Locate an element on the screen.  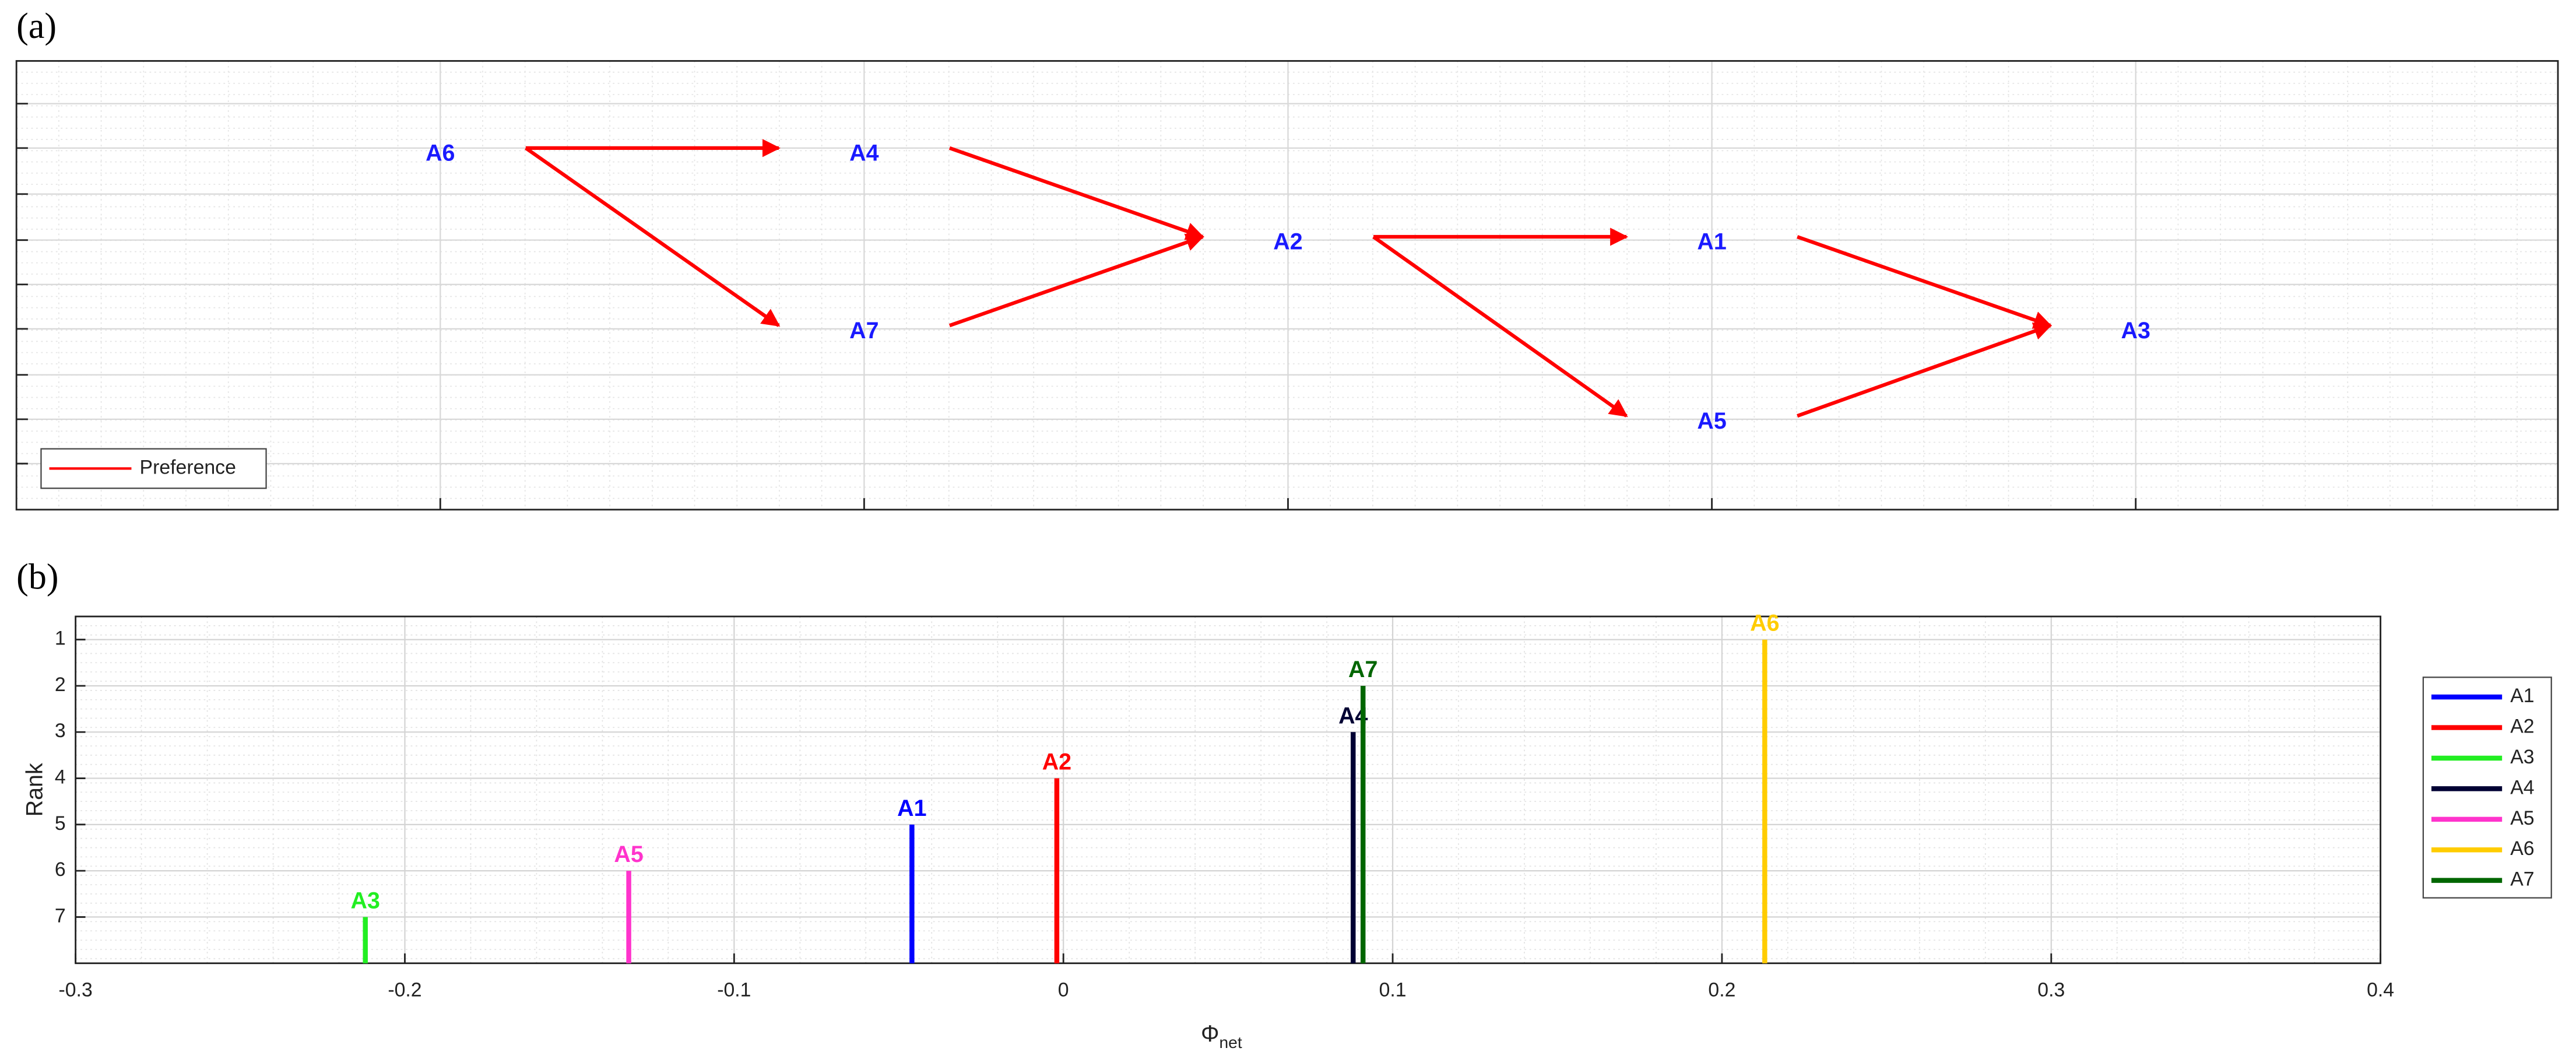
x-tick-label: 0 is located at coordinates (1063, 990).